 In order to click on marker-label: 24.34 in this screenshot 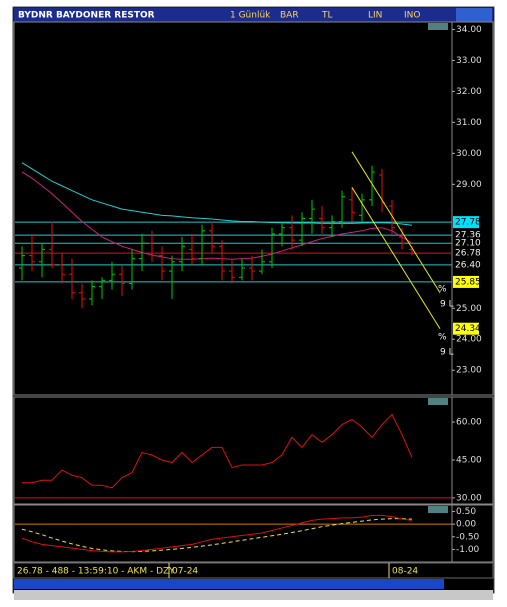, I will do `click(468, 329)`.